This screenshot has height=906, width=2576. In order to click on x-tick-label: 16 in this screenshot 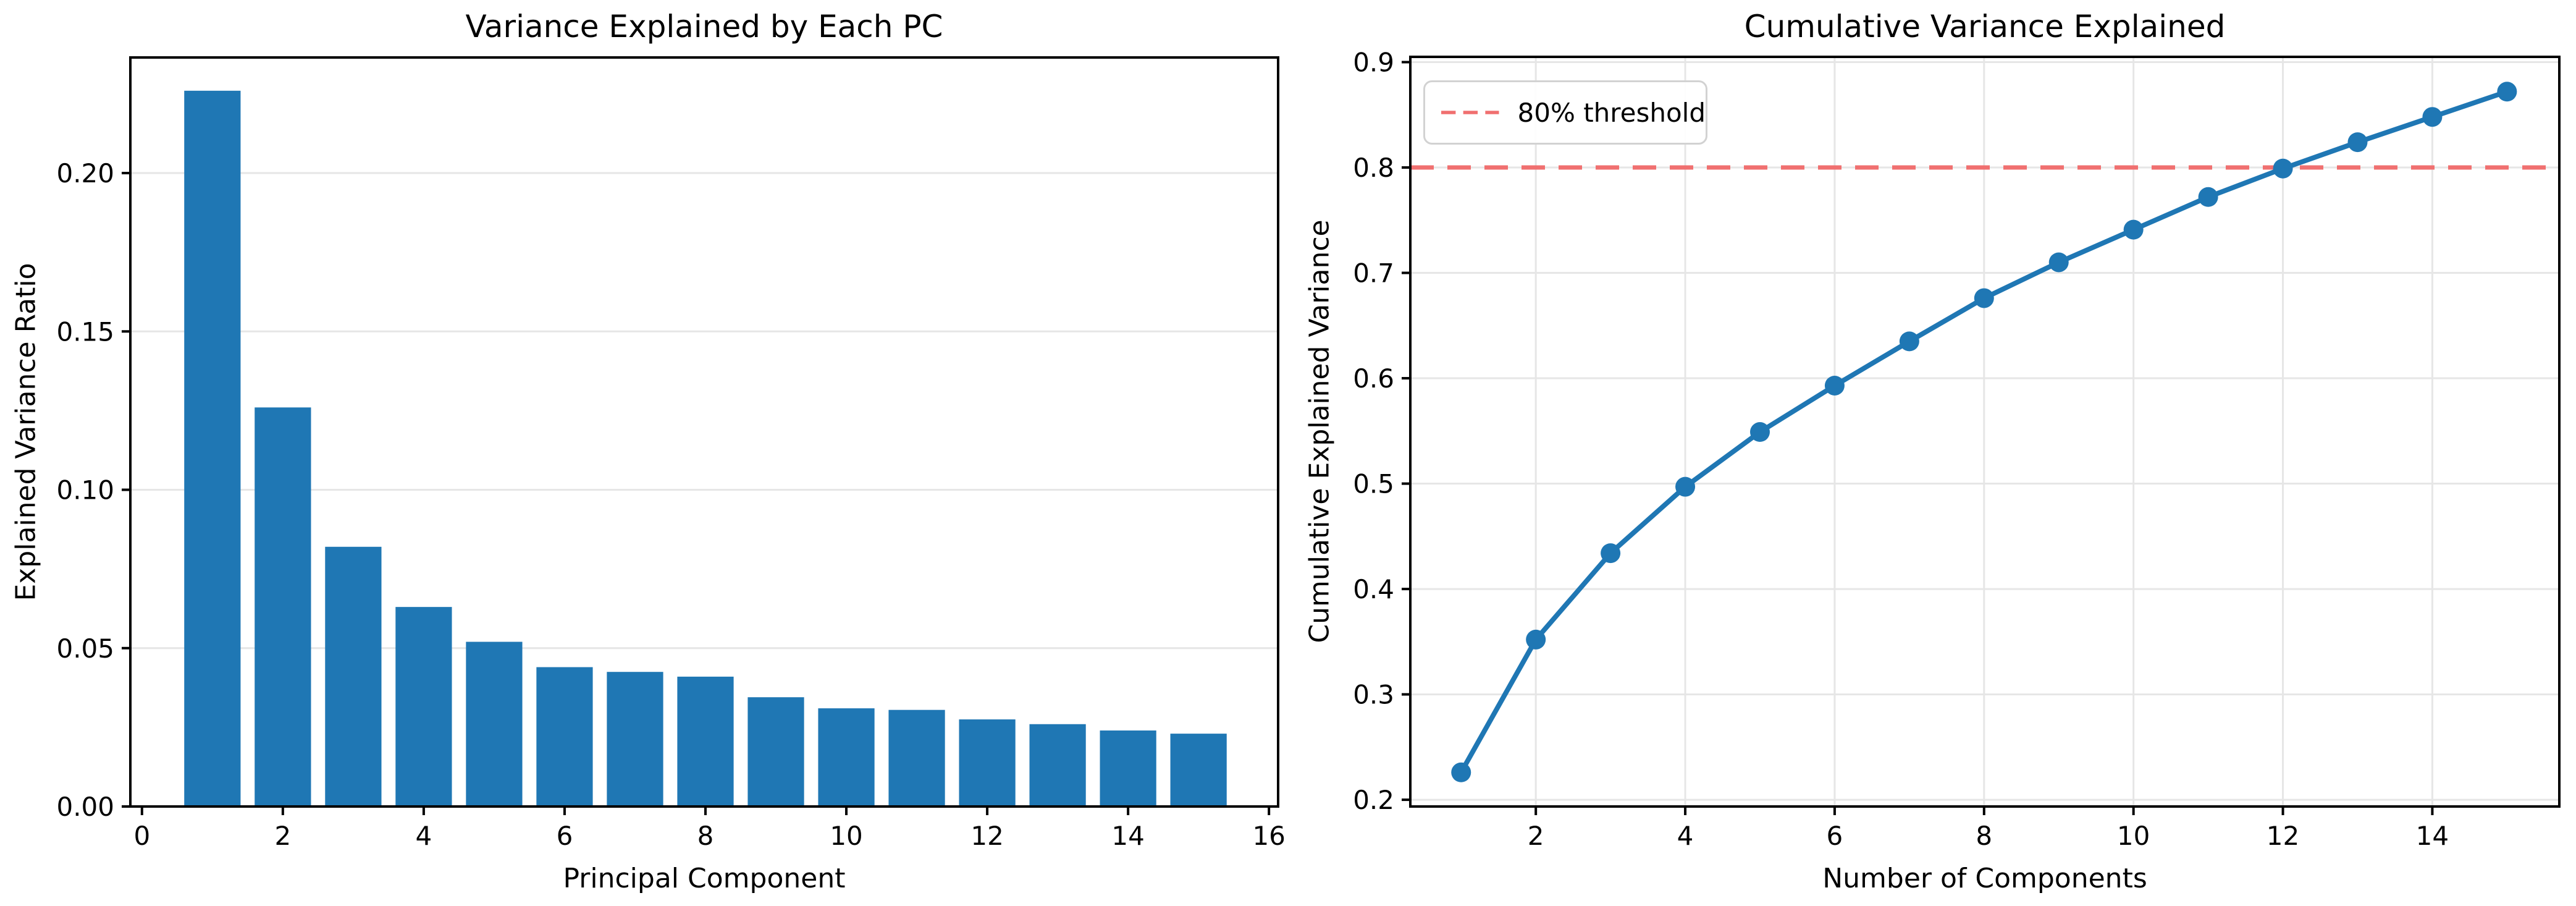, I will do `click(1268, 836)`.